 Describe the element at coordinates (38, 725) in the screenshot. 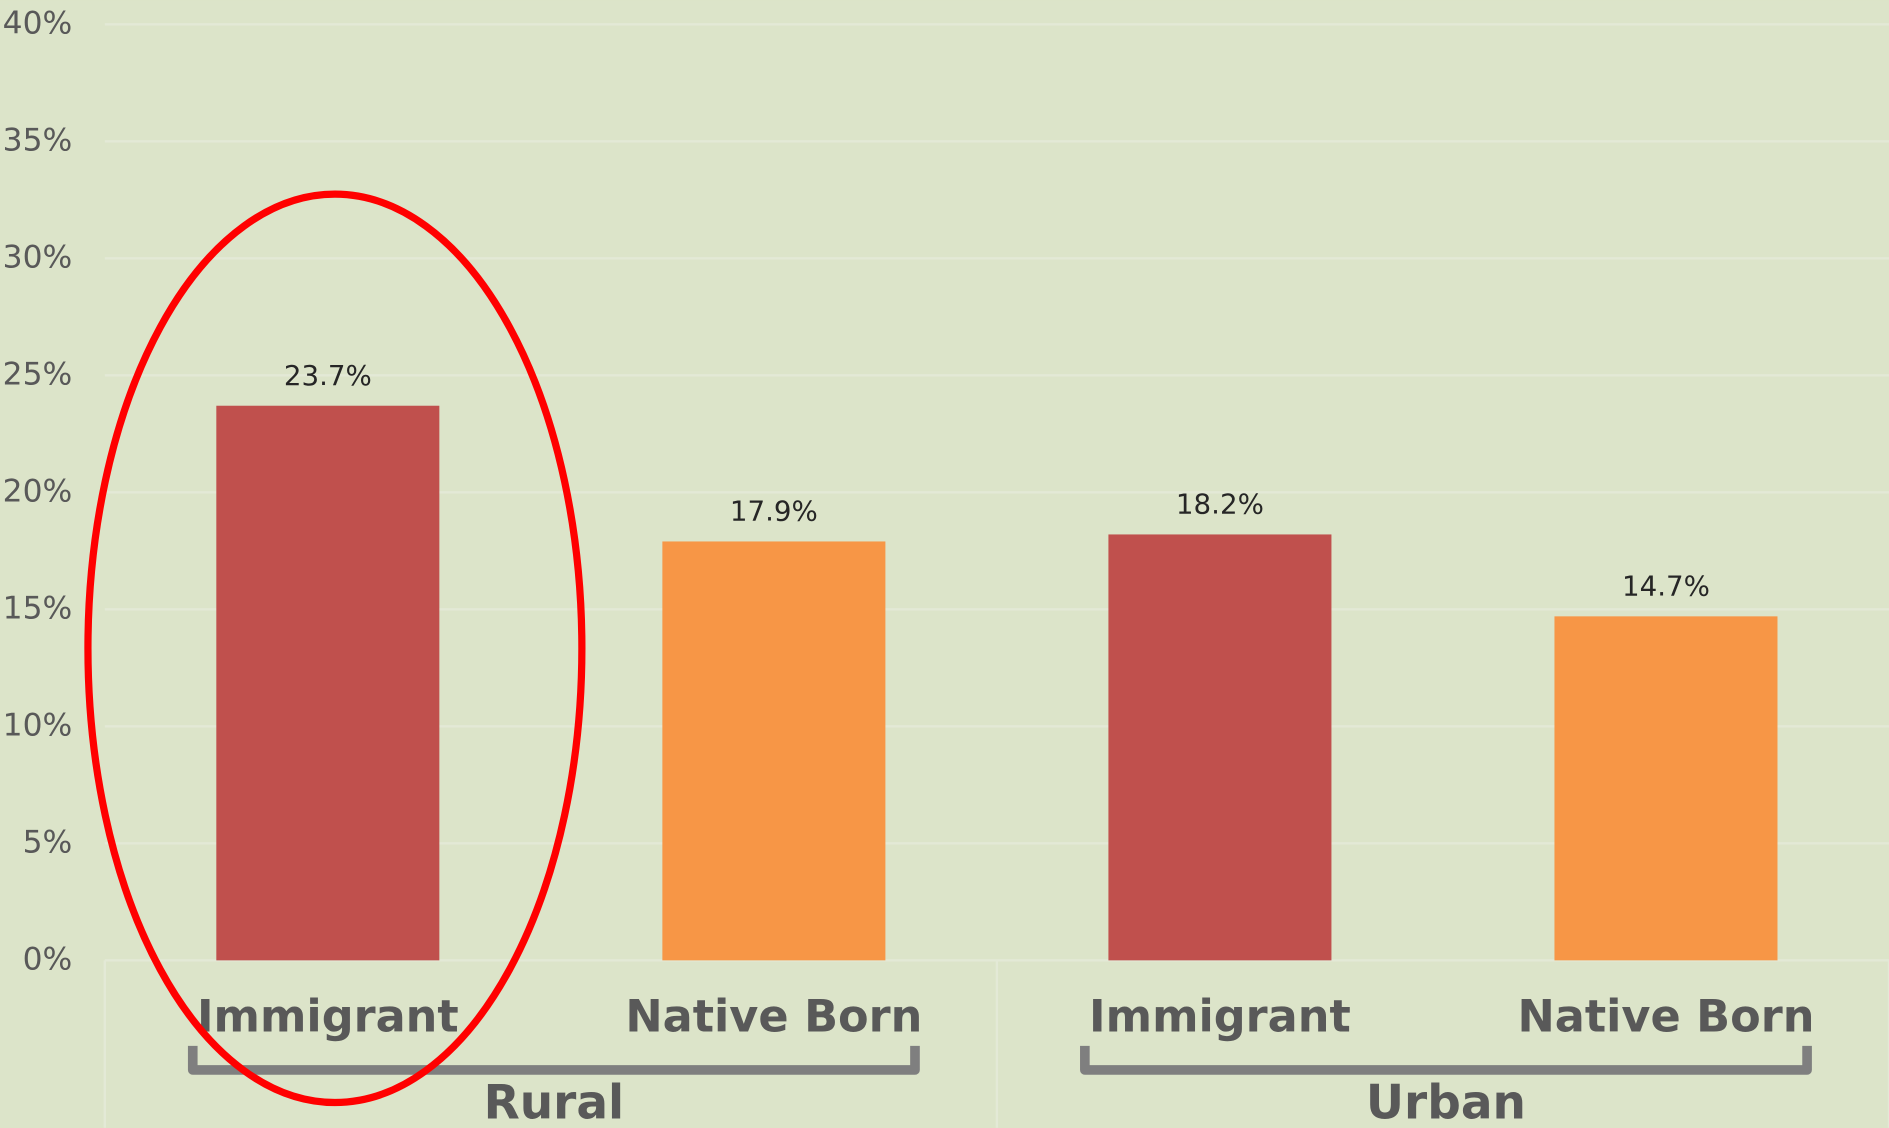

I see `y-tick-label: 10%` at that location.